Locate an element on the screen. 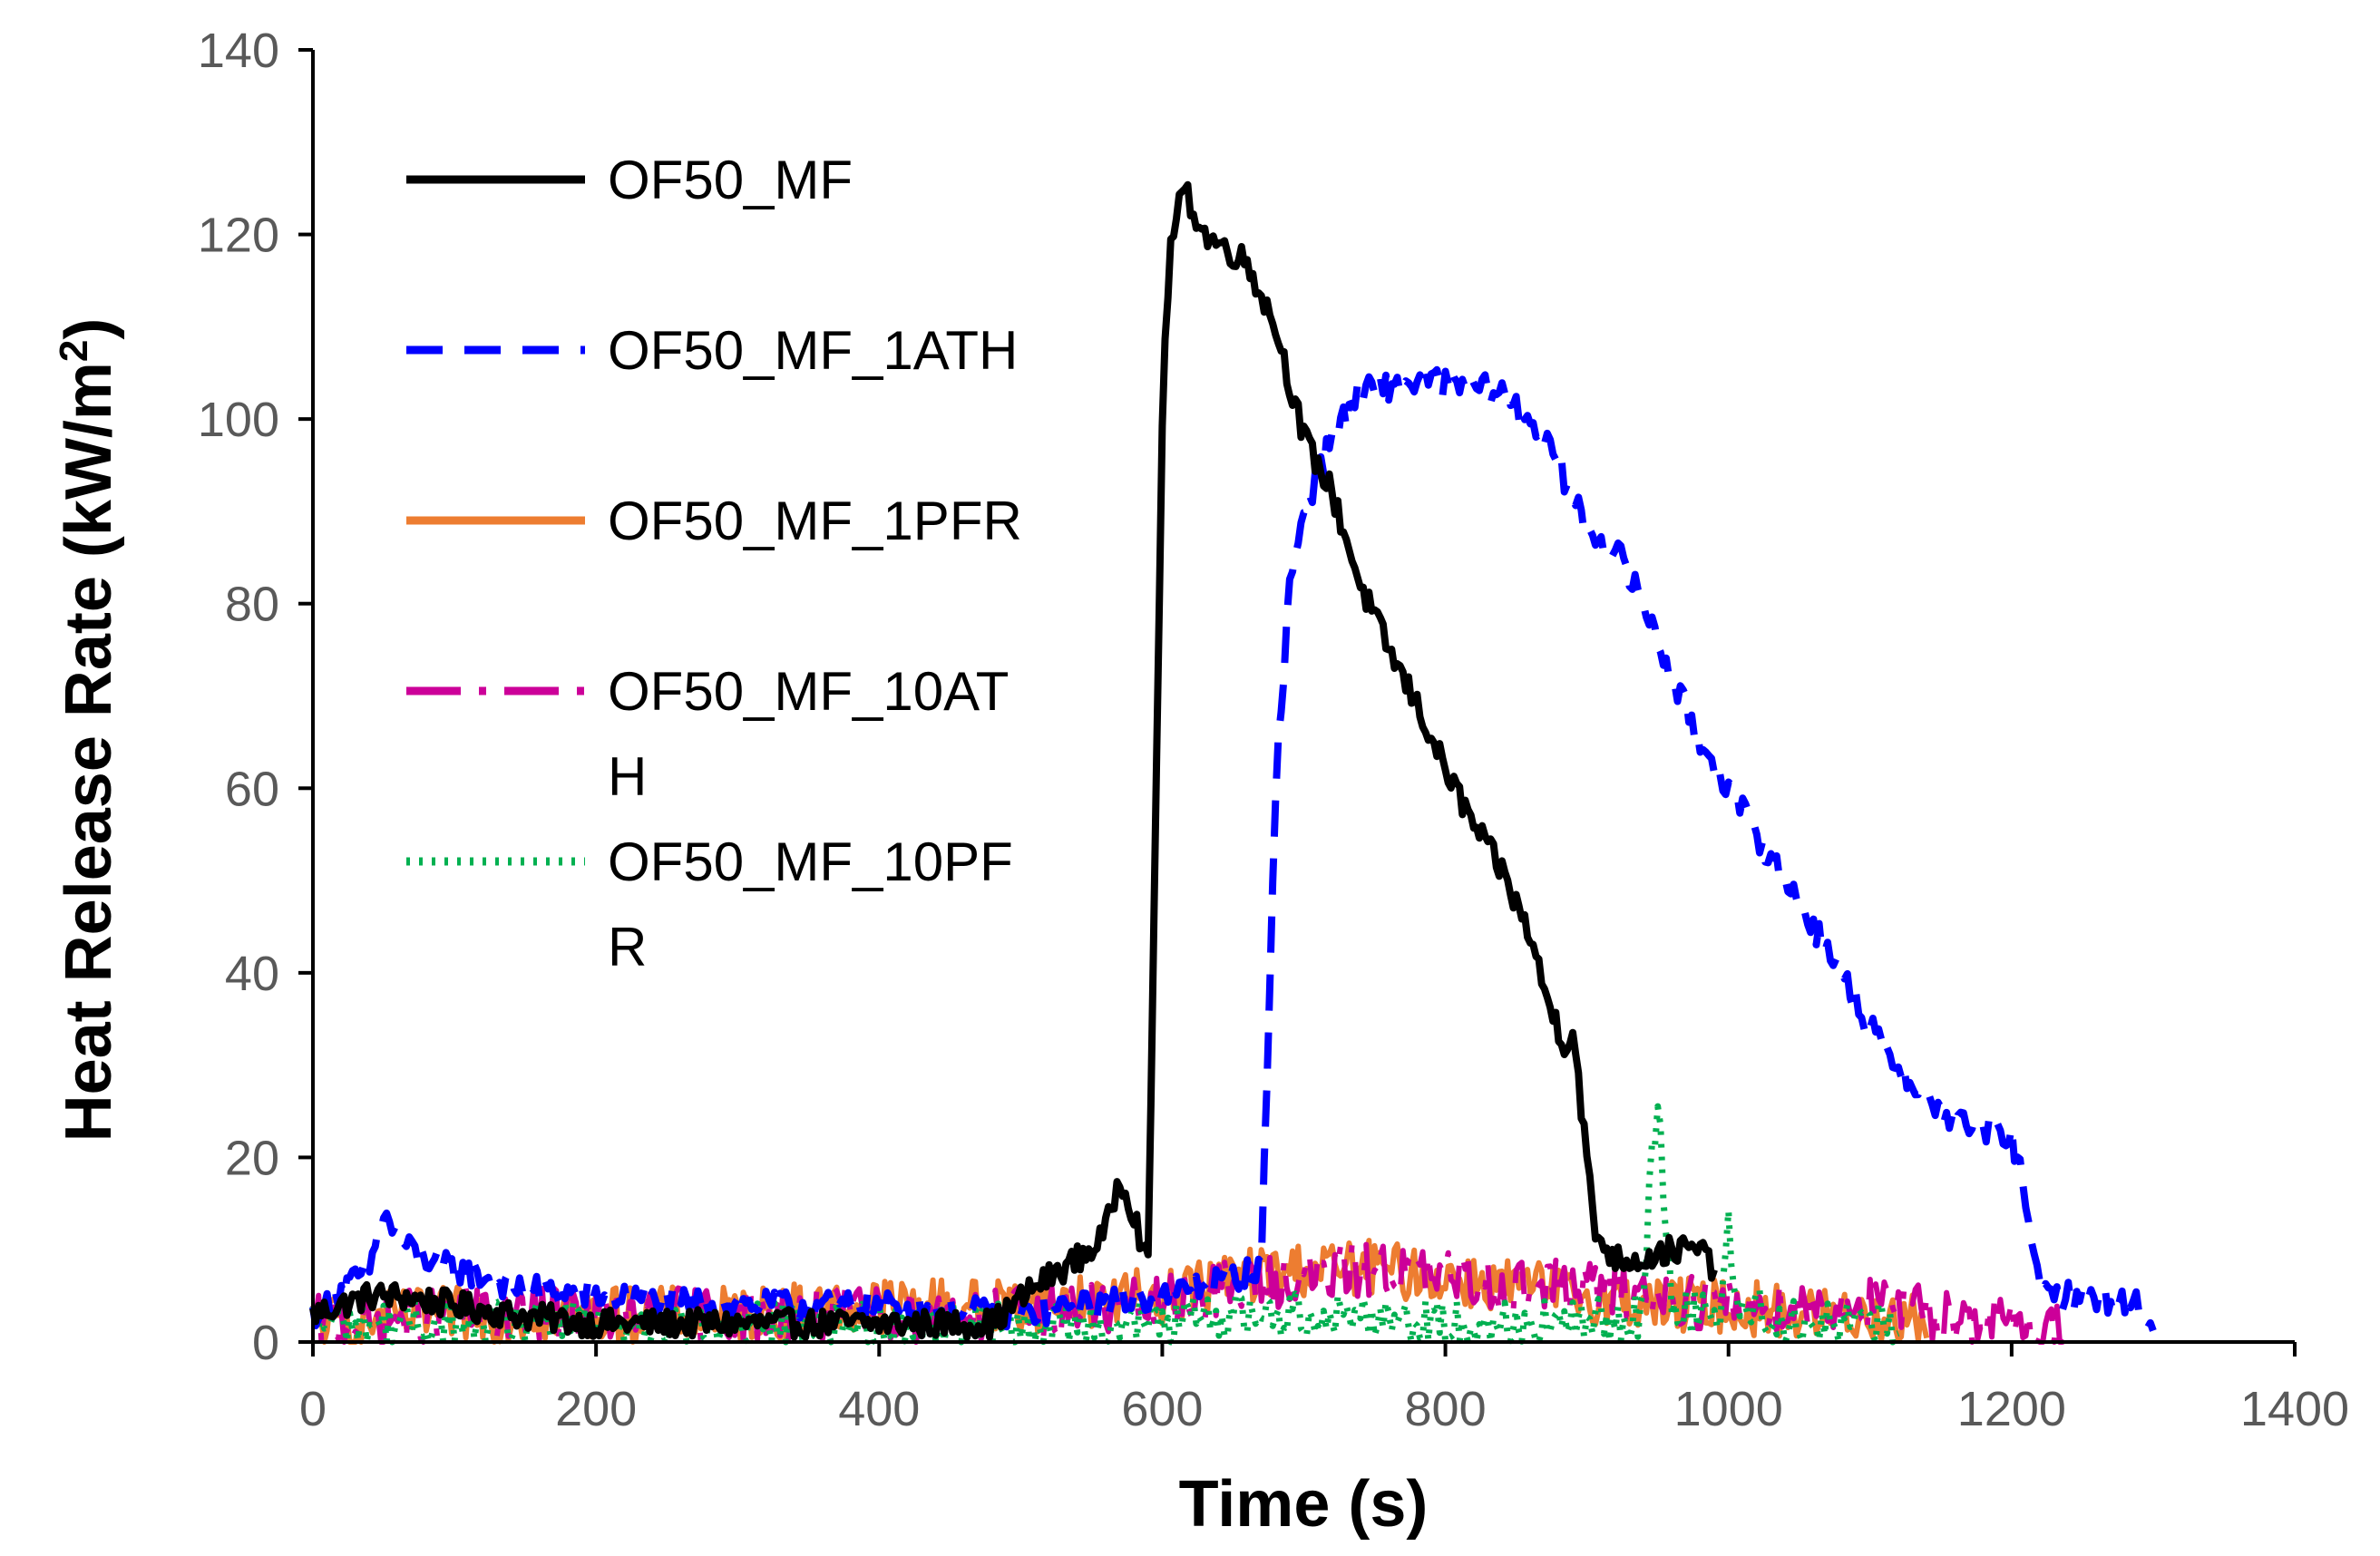  x-tick-label-400: 400 is located at coordinates (879, 1409).